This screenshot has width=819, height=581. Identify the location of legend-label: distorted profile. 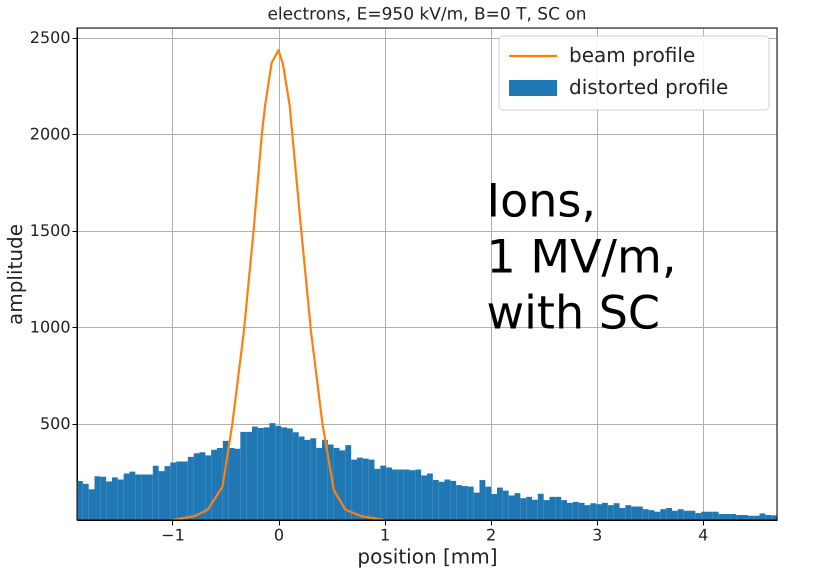
(648, 87).